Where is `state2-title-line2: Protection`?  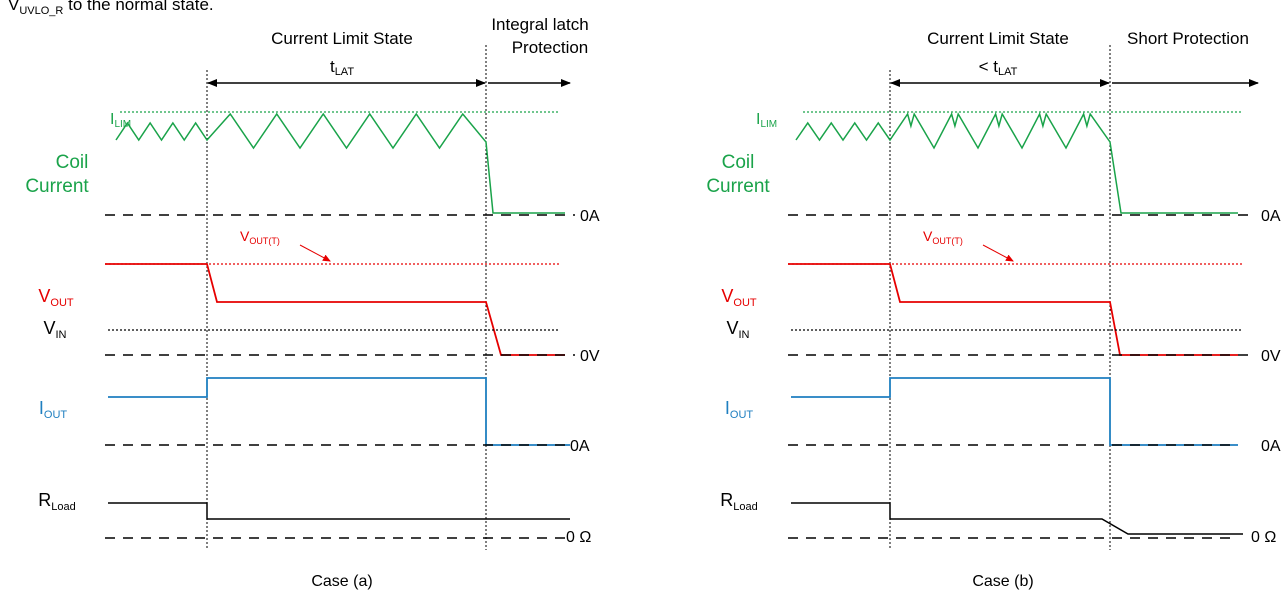
state2-title-line2: Protection is located at coordinates (550, 47).